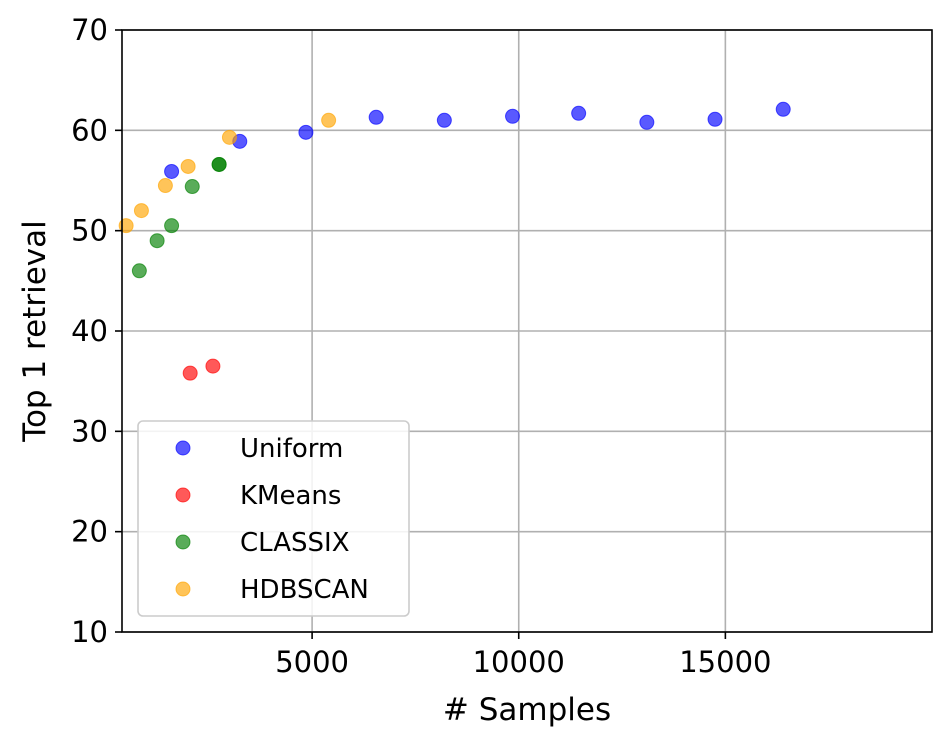  I want to click on legend: Uniform KMeans CLASSIX HDBSCAN, so click(273, 518).